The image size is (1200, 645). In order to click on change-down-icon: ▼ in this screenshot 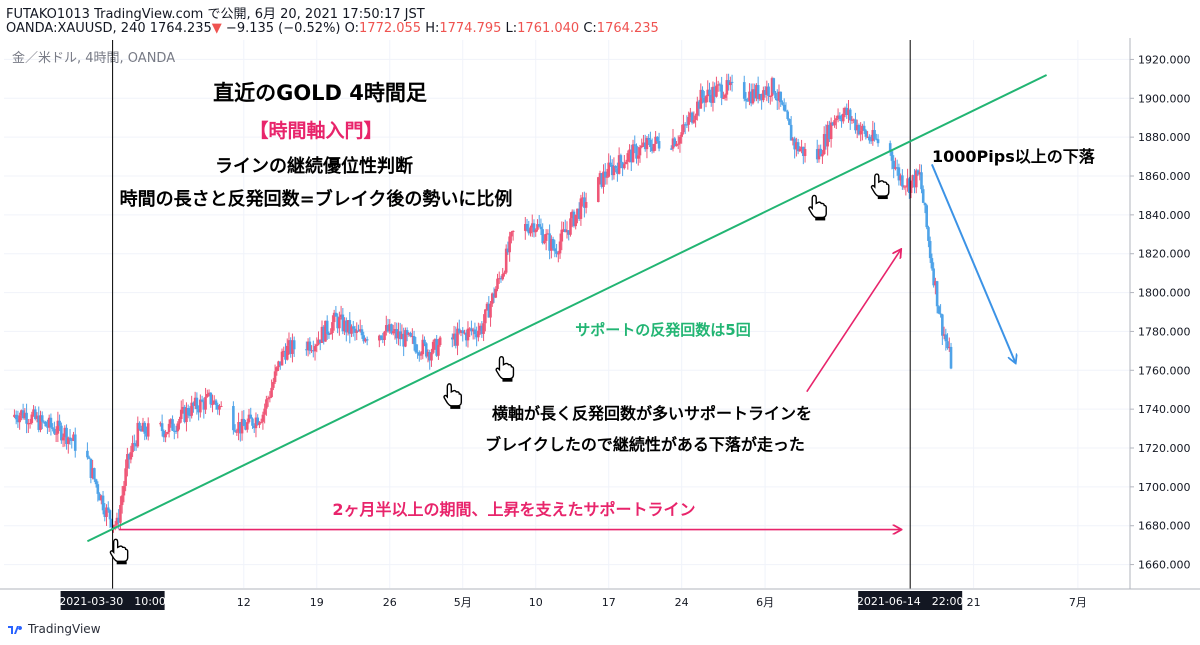, I will do `click(216, 28)`.